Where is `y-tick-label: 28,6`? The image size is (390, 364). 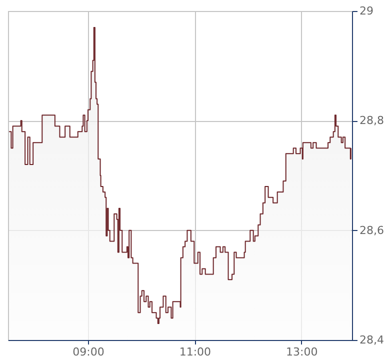 y-tick-label: 28,6 is located at coordinates (372, 230).